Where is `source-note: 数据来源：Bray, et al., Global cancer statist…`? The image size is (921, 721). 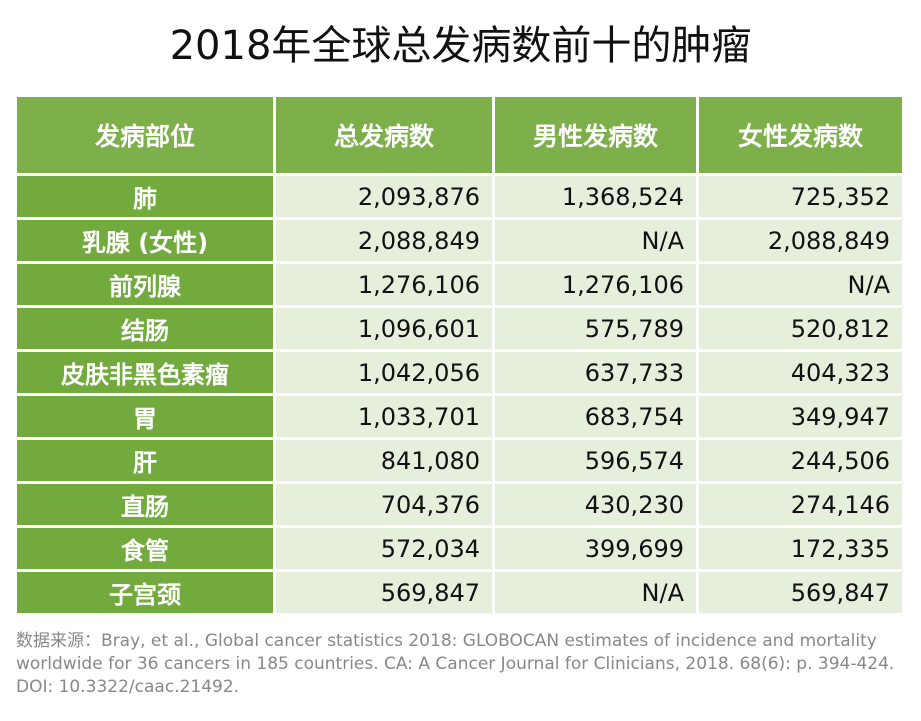 source-note: 数据来源：Bray, et al., Global cancer statist… is located at coordinates (455, 664).